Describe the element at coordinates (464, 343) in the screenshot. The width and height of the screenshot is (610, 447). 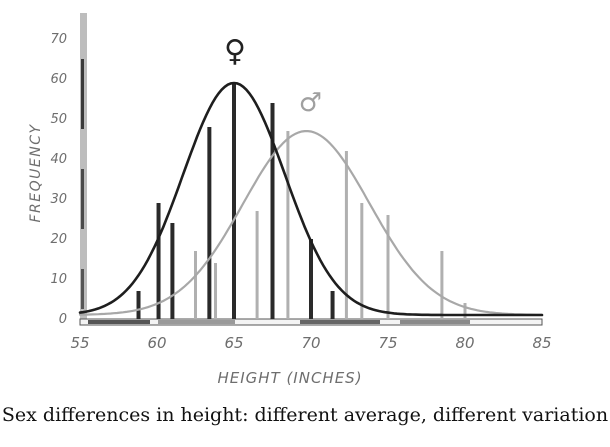
I see `x-tick-label: 80` at that location.